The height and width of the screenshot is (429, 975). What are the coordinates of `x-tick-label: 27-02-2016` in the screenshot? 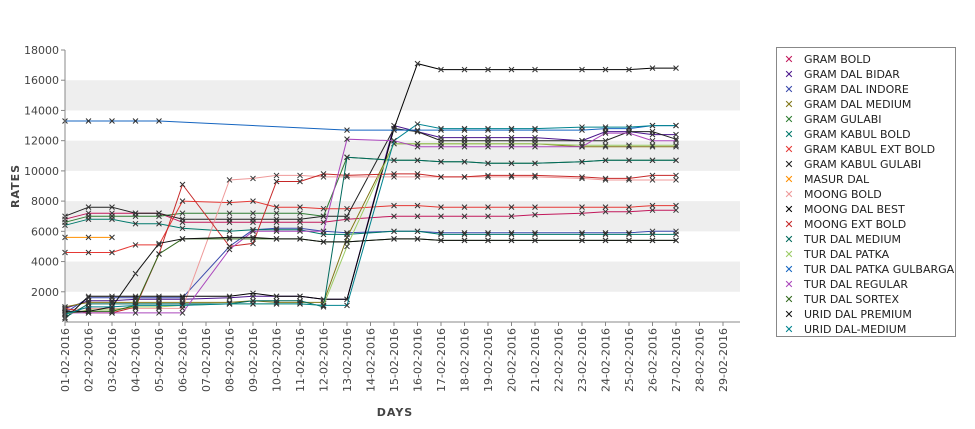 It's located at (676, 360).